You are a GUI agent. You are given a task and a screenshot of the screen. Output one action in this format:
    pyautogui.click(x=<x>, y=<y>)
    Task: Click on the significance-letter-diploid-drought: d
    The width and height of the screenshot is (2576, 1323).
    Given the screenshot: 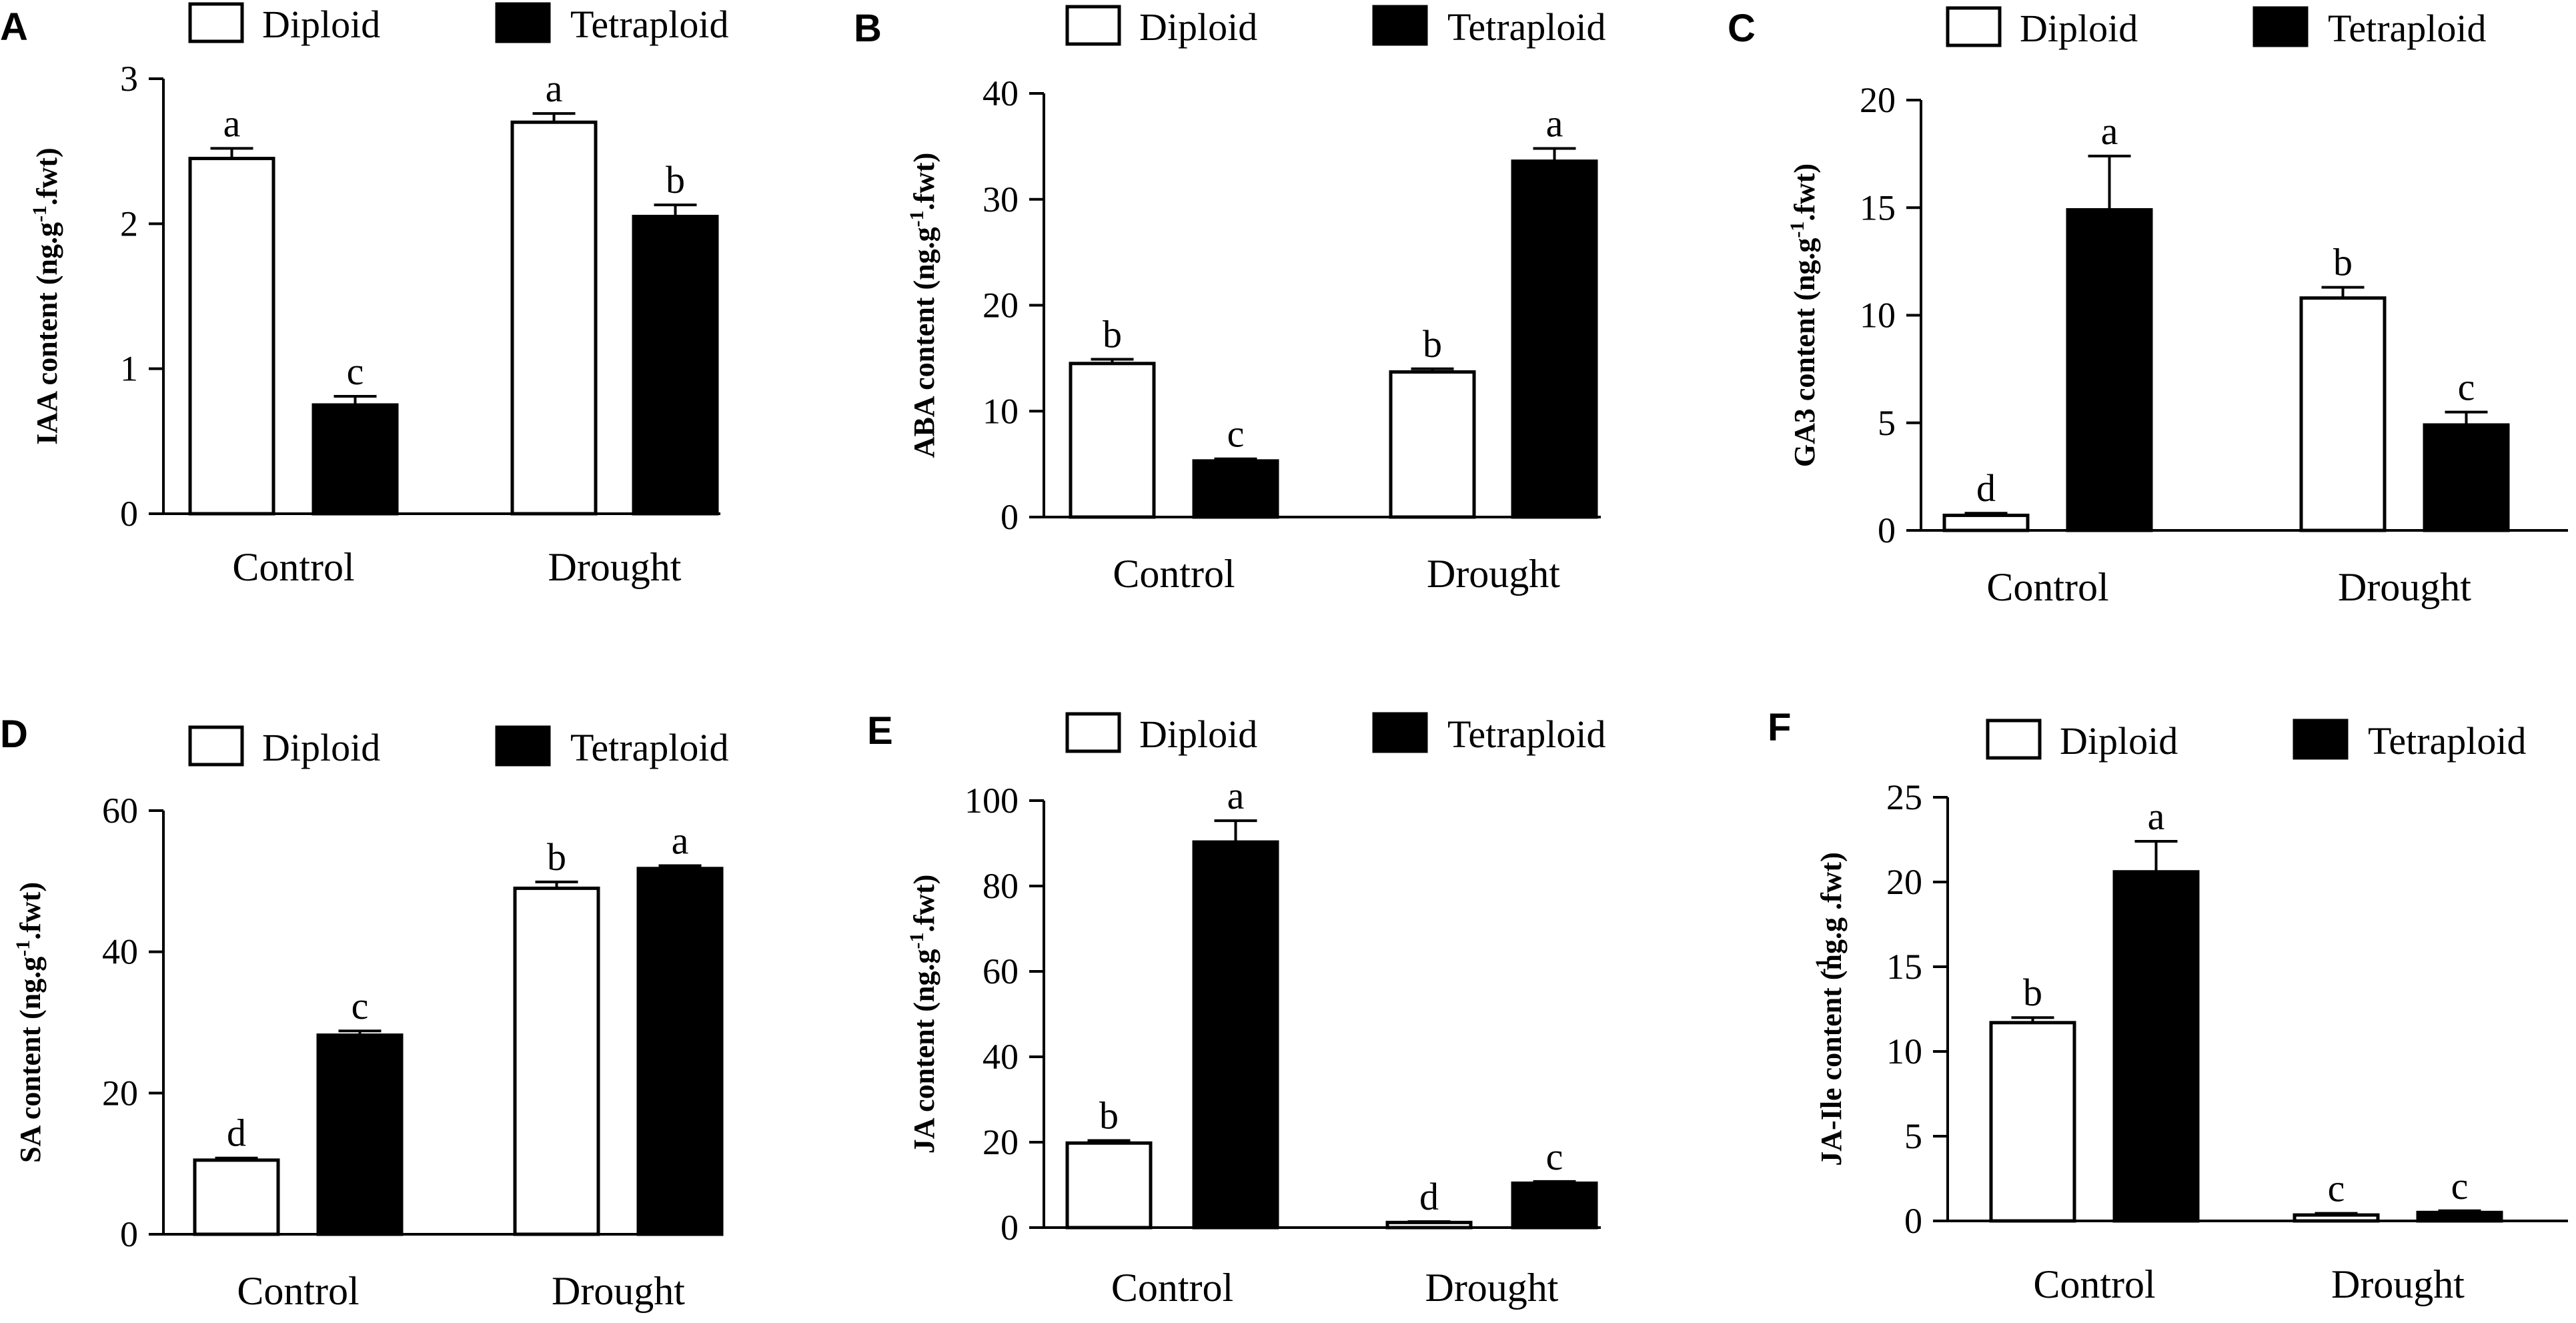 What is the action you would take?
    pyautogui.click(x=1429, y=1196)
    